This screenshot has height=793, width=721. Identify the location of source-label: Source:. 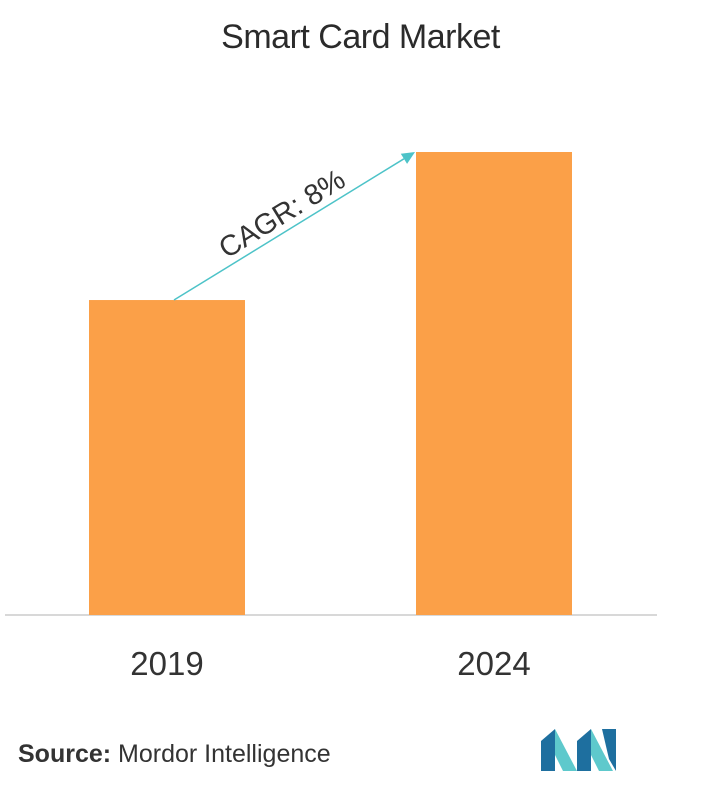
(65, 754).